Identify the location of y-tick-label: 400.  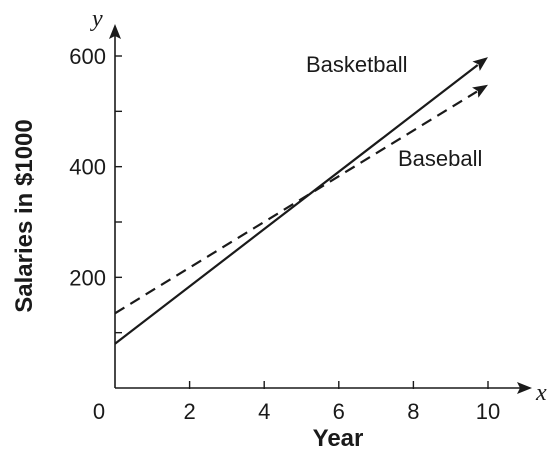
(87, 167).